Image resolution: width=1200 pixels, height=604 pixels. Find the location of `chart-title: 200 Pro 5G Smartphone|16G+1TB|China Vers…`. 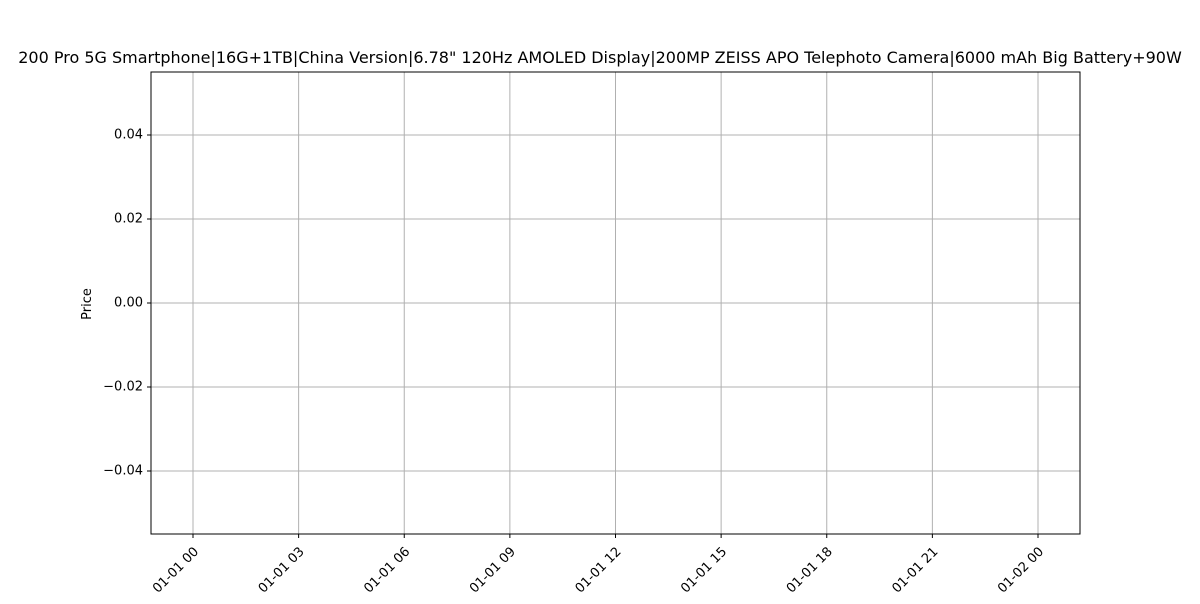

chart-title: 200 Pro 5G Smartphone|16G+1TB|China Vers… is located at coordinates (600, 57).